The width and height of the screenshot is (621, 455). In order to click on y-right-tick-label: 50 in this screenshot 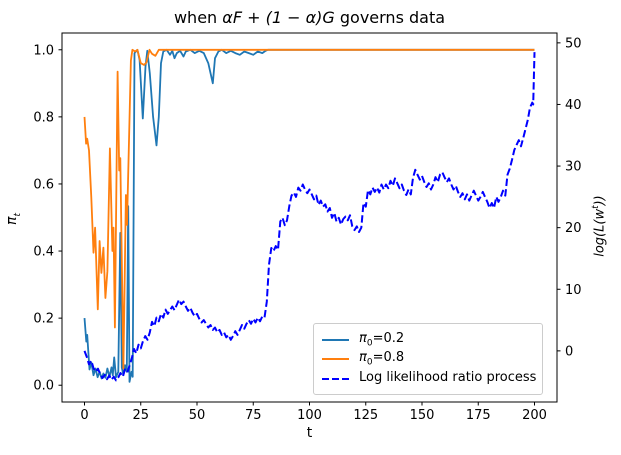, I will do `click(573, 43)`.